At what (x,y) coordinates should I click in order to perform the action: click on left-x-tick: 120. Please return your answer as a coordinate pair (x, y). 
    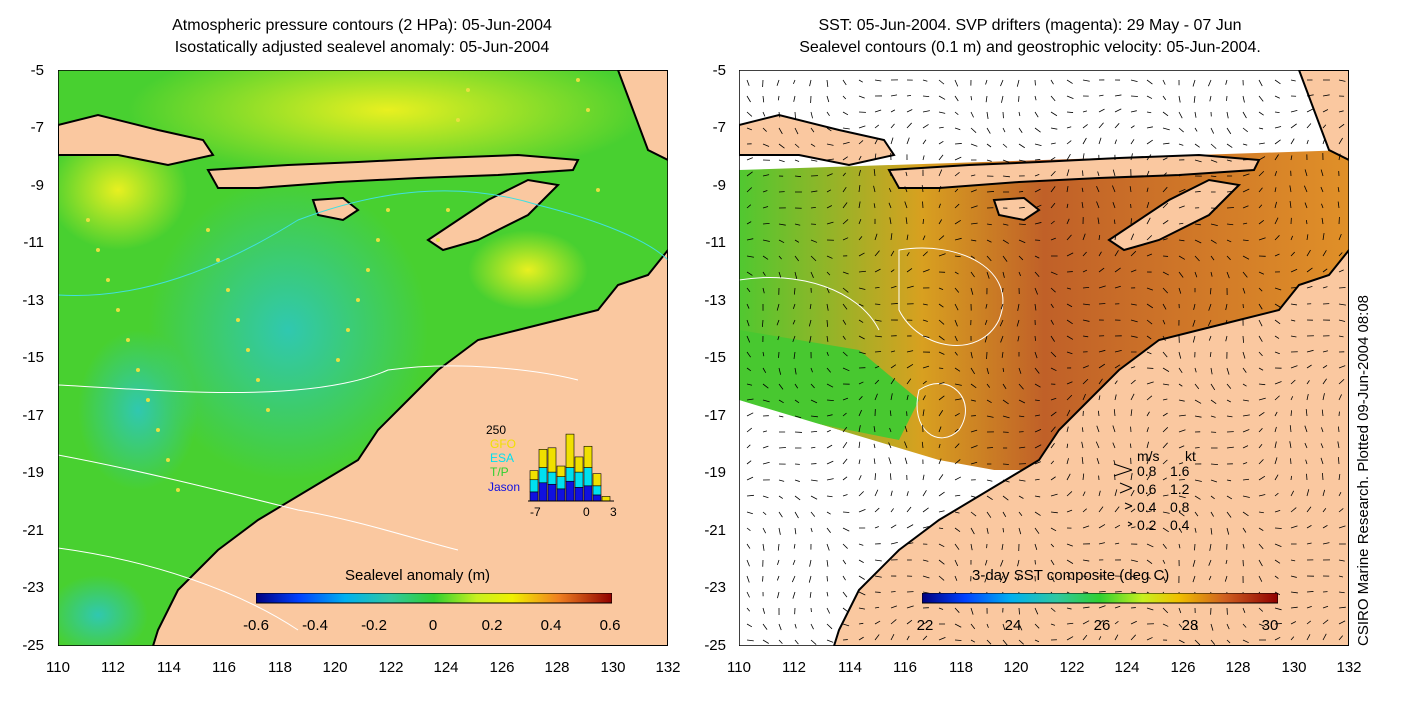
    Looking at the image, I should click on (335, 667).